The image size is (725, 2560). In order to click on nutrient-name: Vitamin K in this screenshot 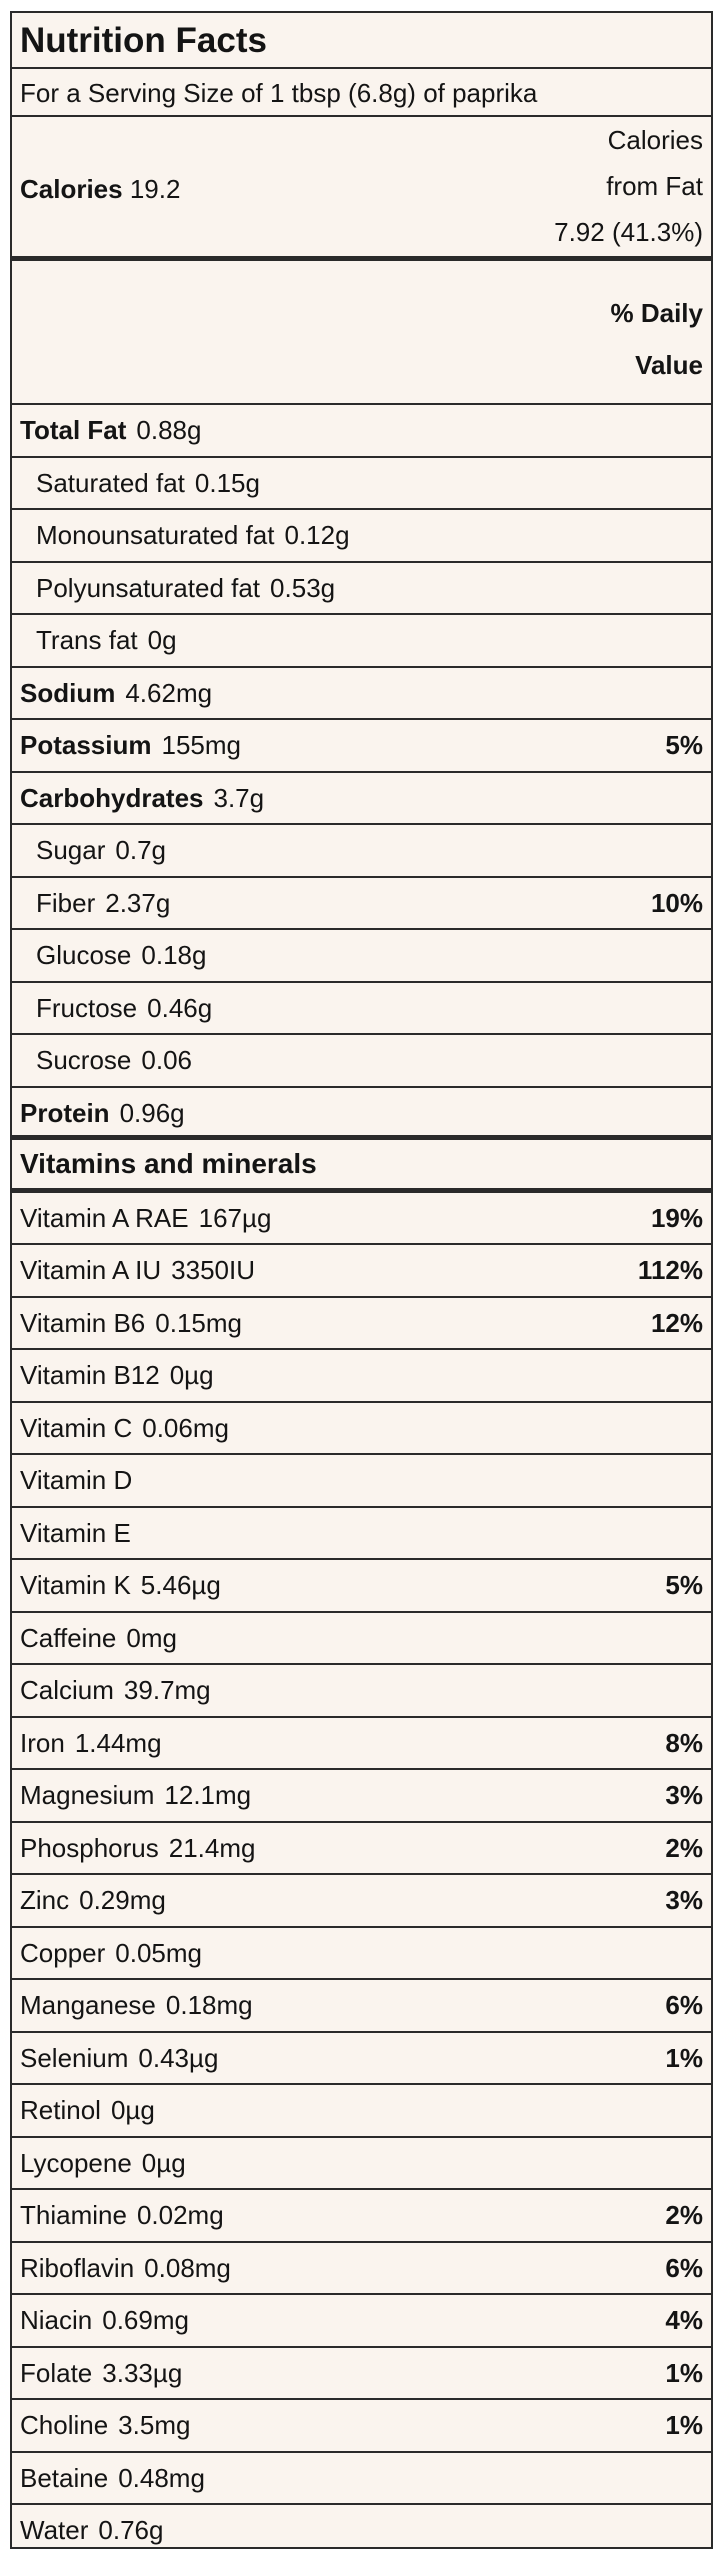, I will do `click(75, 1585)`.